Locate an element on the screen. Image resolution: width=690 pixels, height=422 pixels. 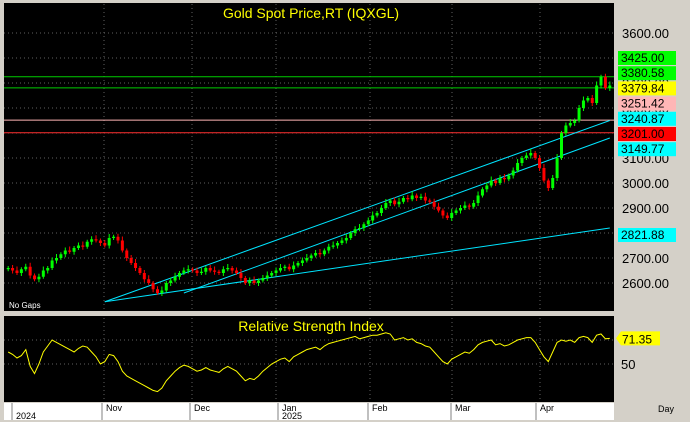
price-tag: 3251.42 is located at coordinates (647, 103).